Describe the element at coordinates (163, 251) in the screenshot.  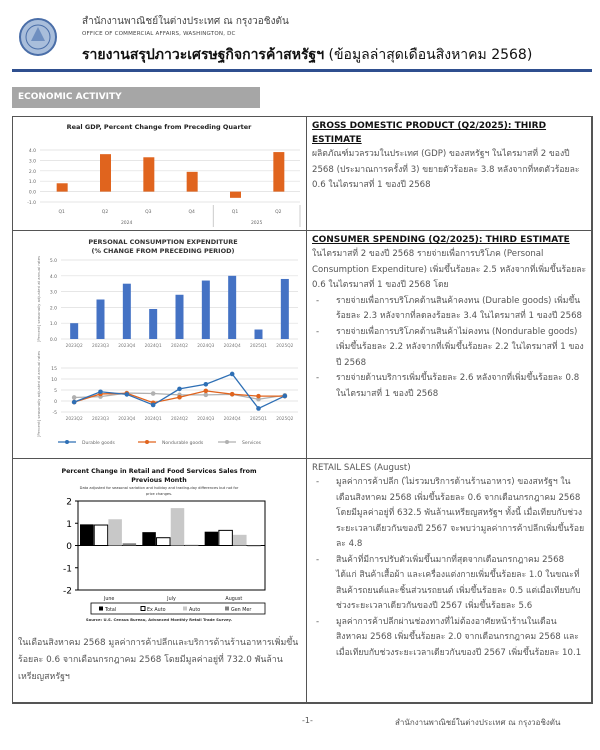
I see `chart-subtitle: (% CHANGE FROM PRECEDING PERIOD)` at that location.